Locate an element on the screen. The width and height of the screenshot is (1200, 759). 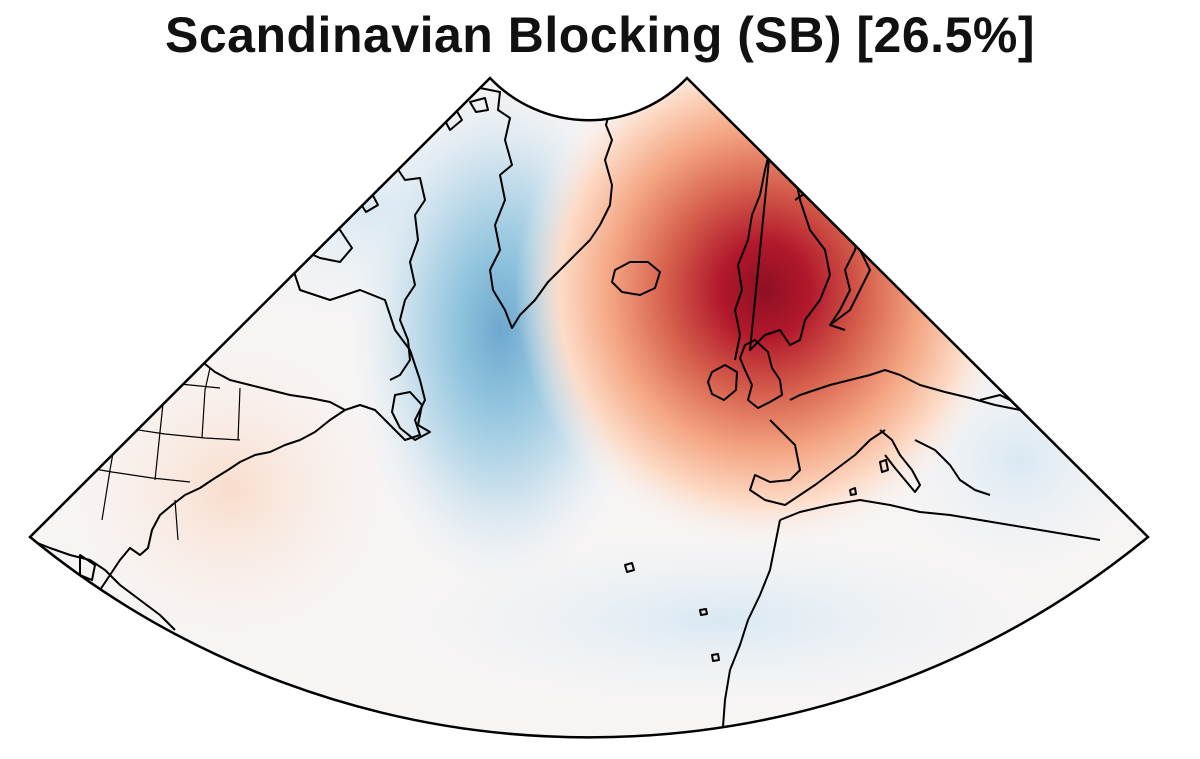
map-title: Scandinavian Blocking (SB) [26.5%] is located at coordinates (600, 35).